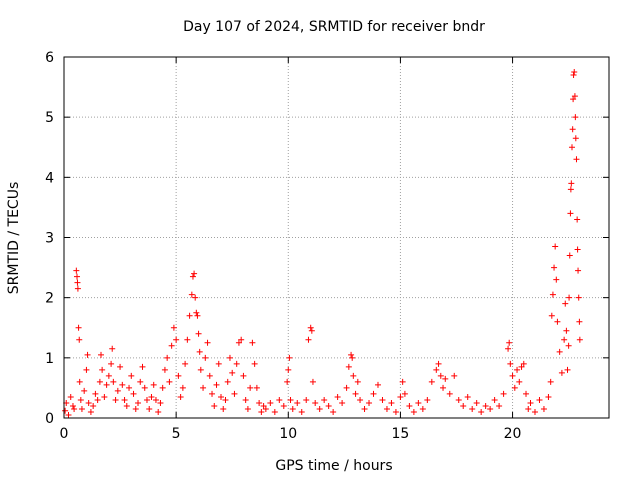  Describe the element at coordinates (333, 466) in the screenshot. I see `x-axis-label: GPS time / hours` at that location.